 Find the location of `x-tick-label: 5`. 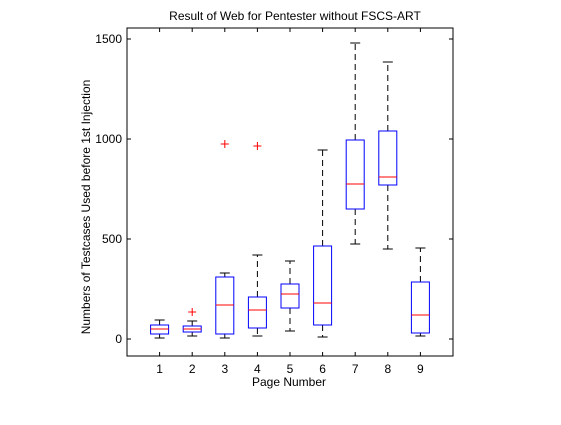

x-tick-label: 5 is located at coordinates (290, 369).